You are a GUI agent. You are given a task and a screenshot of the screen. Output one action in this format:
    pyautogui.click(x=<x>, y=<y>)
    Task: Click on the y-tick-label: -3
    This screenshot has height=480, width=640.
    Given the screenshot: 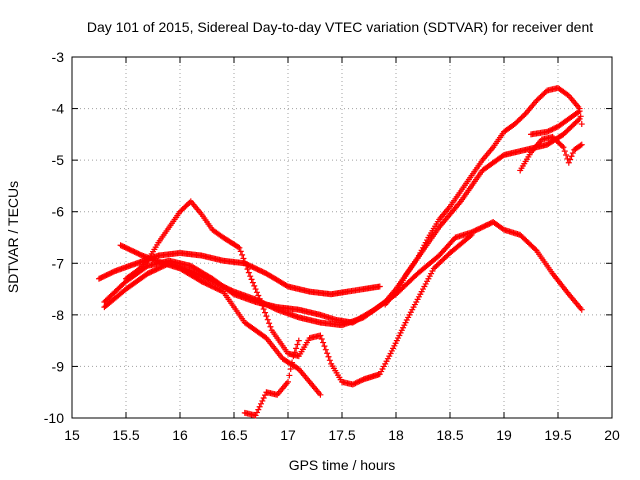 What is the action you would take?
    pyautogui.click(x=58, y=57)
    